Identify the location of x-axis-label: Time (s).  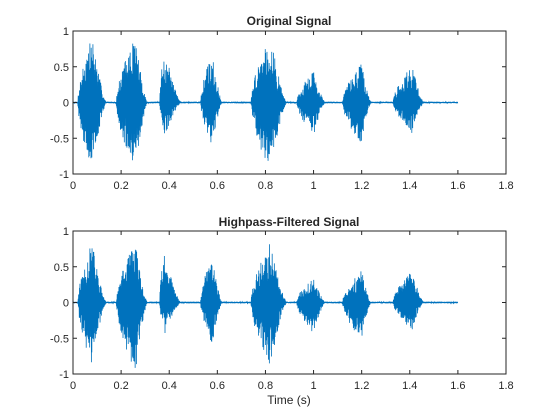
(289, 400).